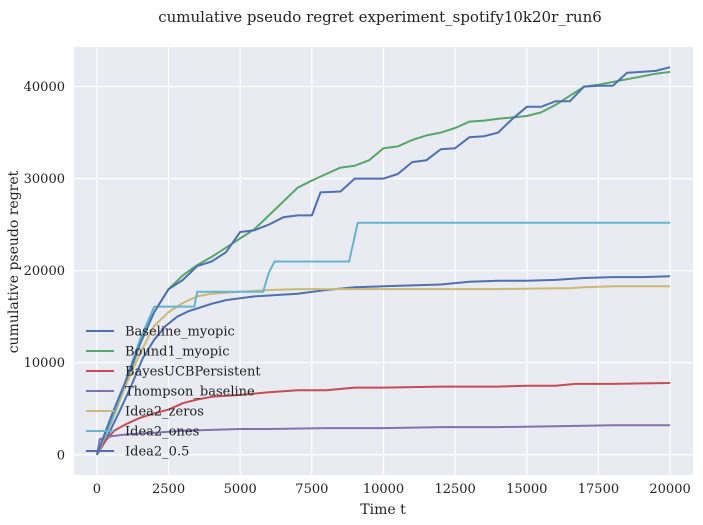 The width and height of the screenshot is (703, 525). What do you see at coordinates (454, 489) in the screenshot?
I see `x-tick-label: 12500` at bounding box center [454, 489].